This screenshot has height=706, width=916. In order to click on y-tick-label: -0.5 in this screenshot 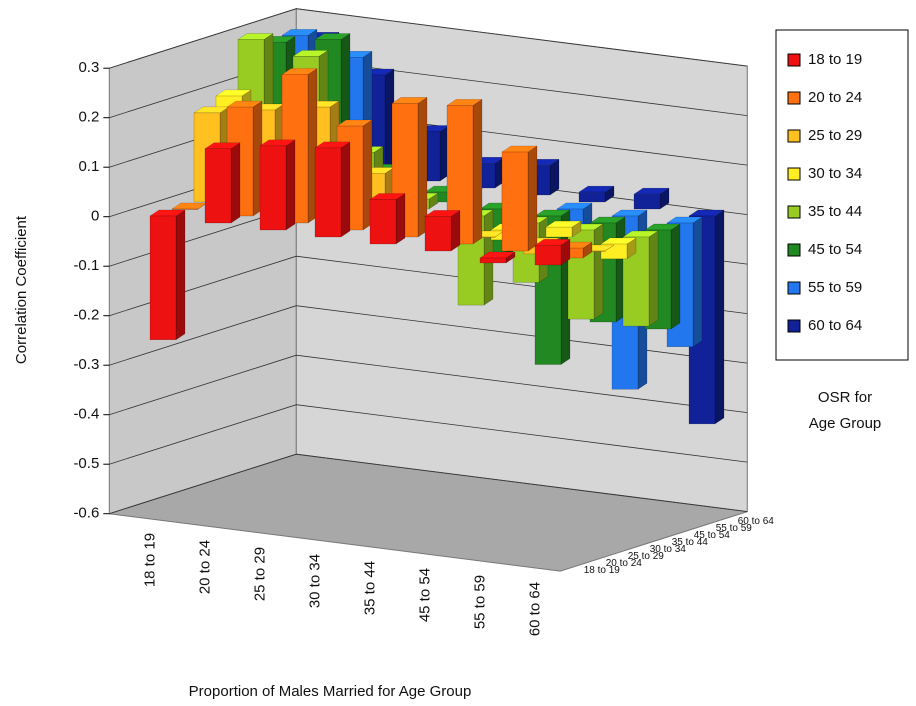, I will do `click(86, 463)`.